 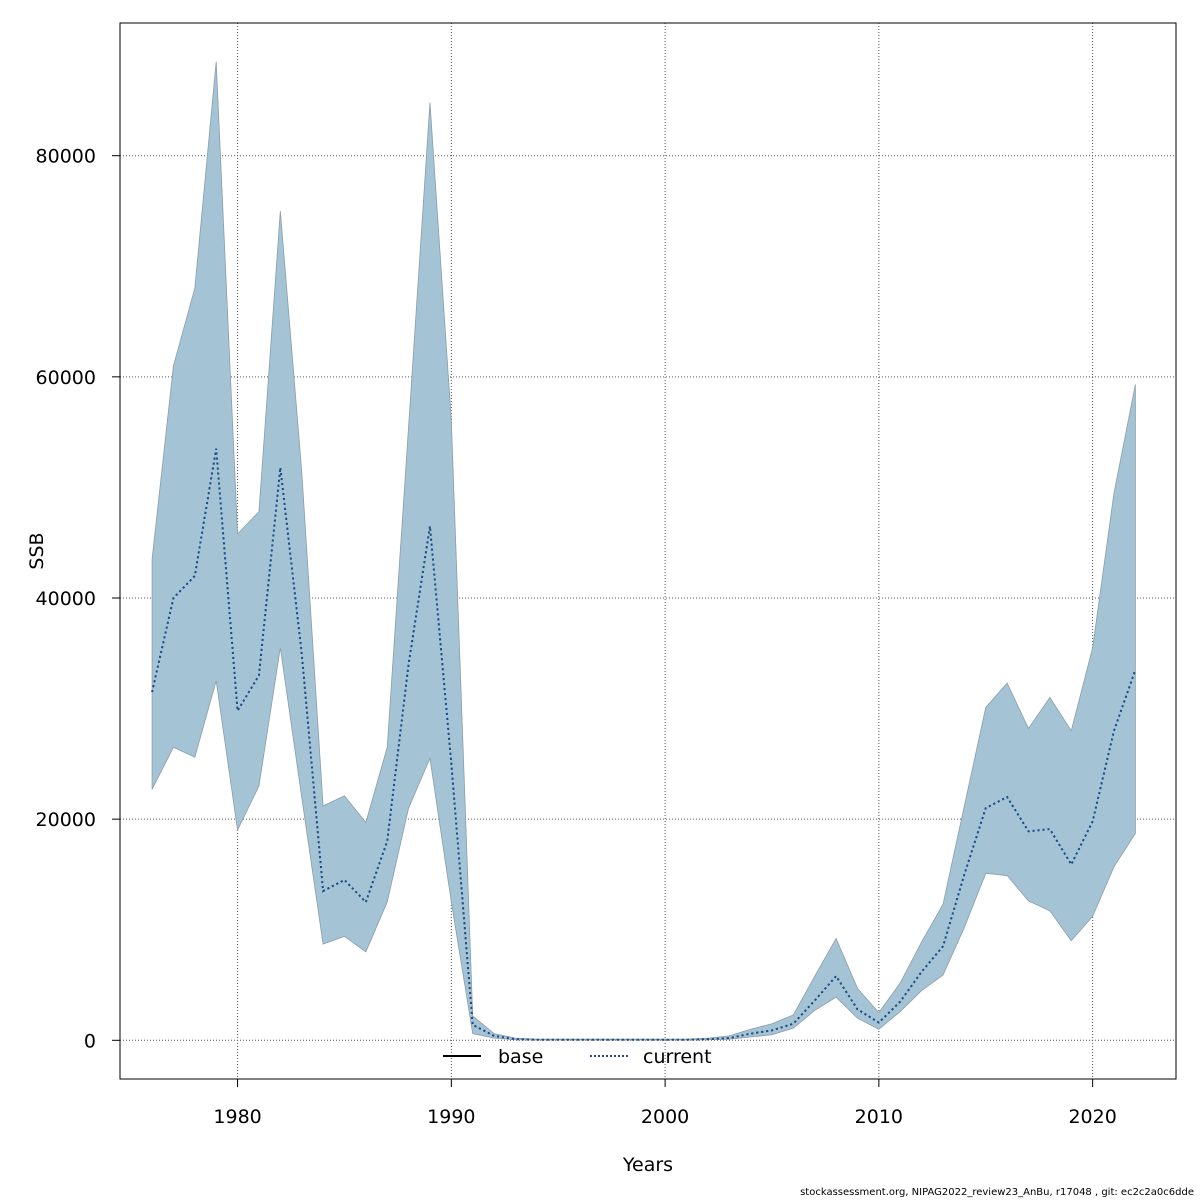 I want to click on y-tick-label: 40000, so click(x=66, y=599).